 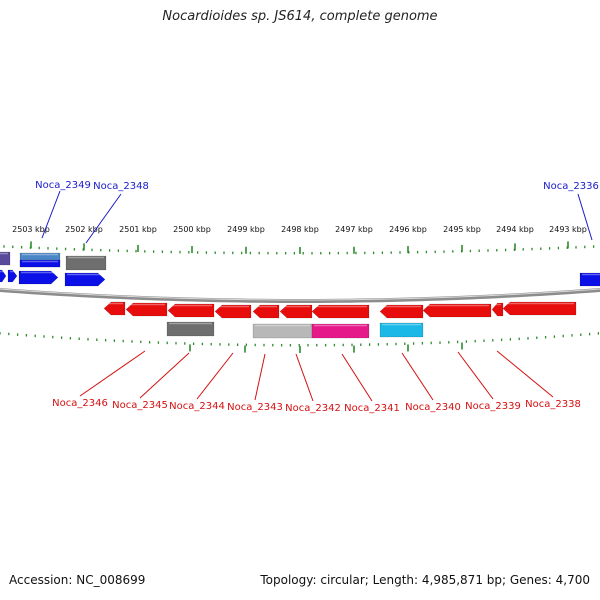 I want to click on top-gene-label: Noca_2349, so click(x=63, y=185).